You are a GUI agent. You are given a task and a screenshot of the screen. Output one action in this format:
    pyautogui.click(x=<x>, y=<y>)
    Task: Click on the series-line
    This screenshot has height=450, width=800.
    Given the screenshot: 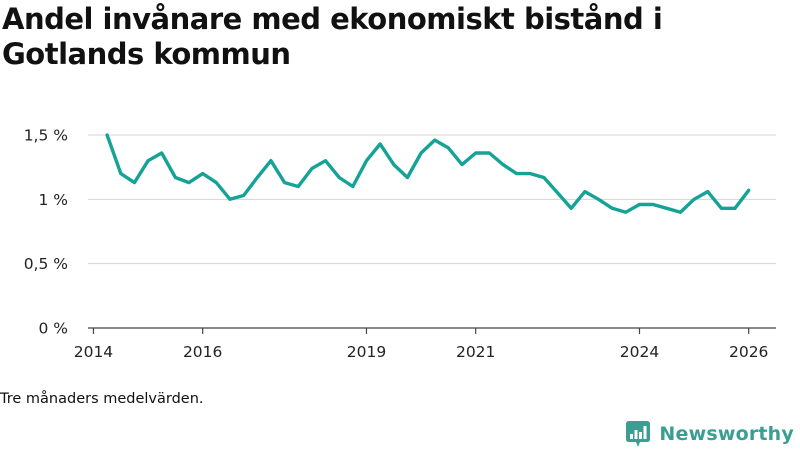 What is the action you would take?
    pyautogui.click(x=428, y=173)
    